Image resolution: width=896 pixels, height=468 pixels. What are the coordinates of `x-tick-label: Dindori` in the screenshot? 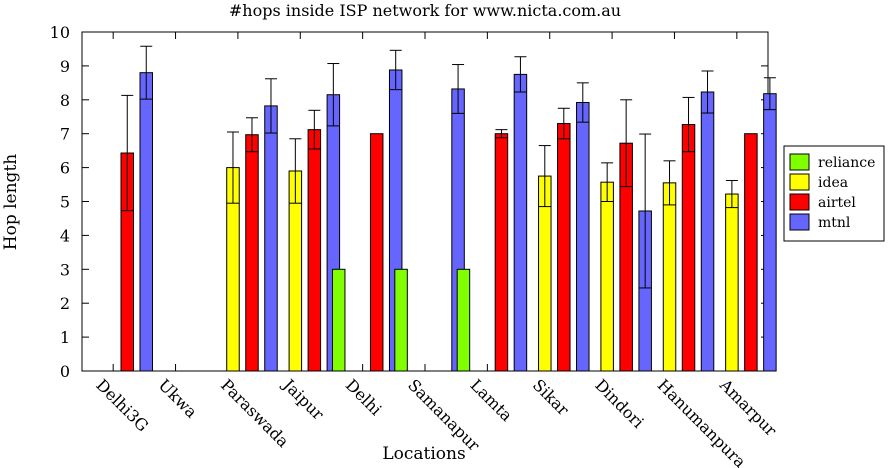 It's located at (619, 403).